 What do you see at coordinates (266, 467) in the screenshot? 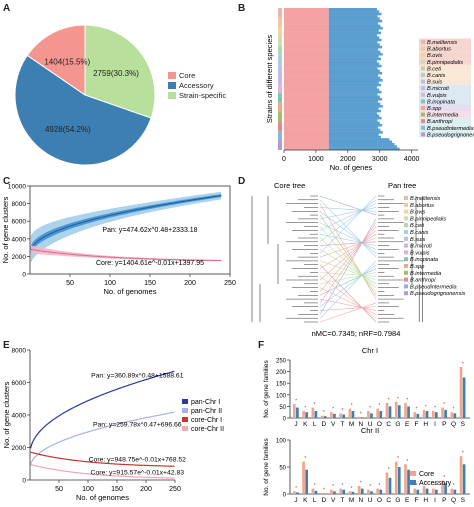
I see `y-axis-label: No. of gene families` at bounding box center [266, 467].